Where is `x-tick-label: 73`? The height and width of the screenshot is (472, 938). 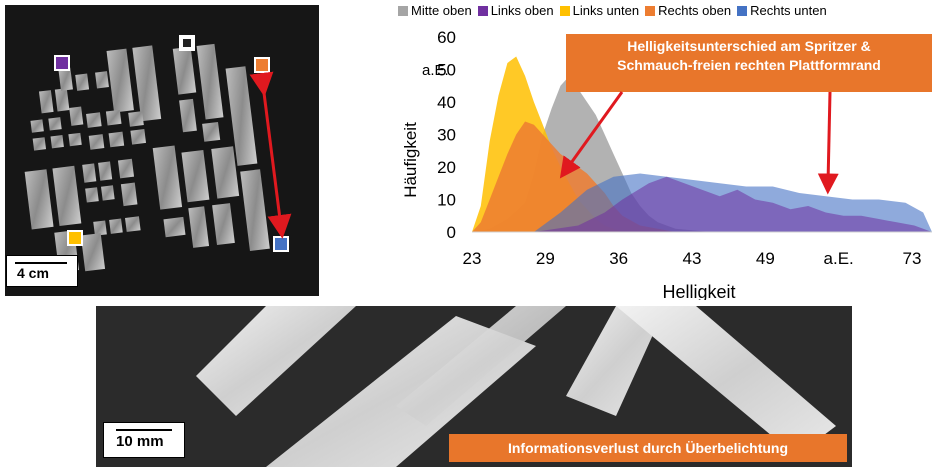
x-tick-label: 73 is located at coordinates (912, 258).